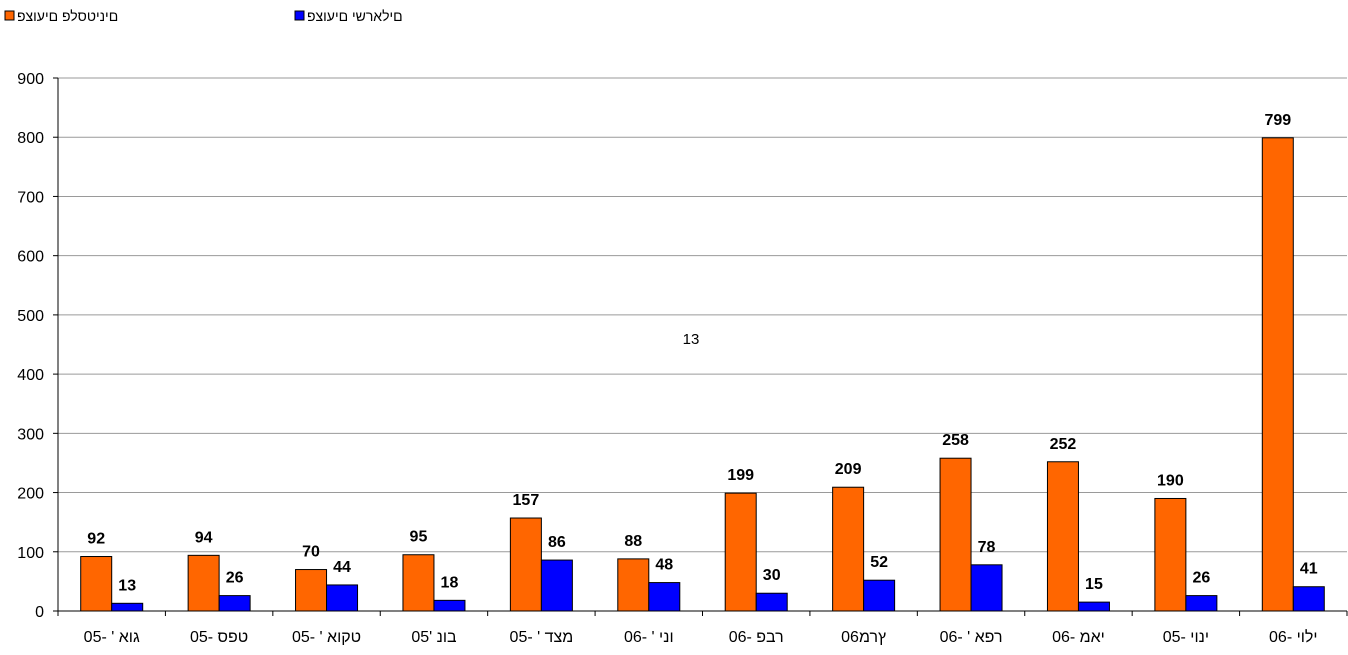  Describe the element at coordinates (542, 637) in the screenshot. I see `x-tick-label: מצד ' -05` at that location.